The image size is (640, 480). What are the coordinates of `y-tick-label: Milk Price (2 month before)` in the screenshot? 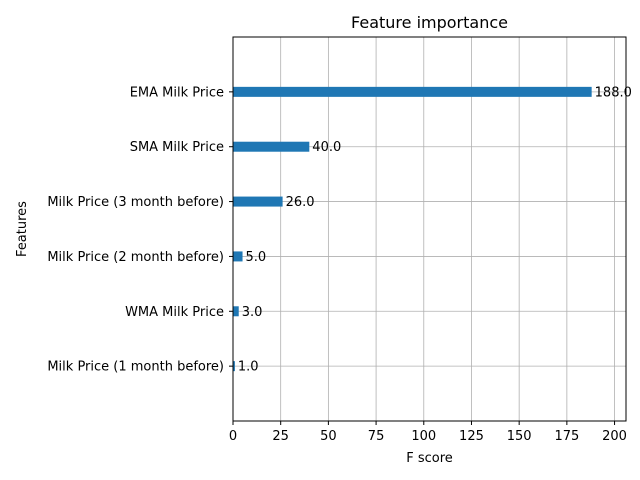 It's located at (135, 257).